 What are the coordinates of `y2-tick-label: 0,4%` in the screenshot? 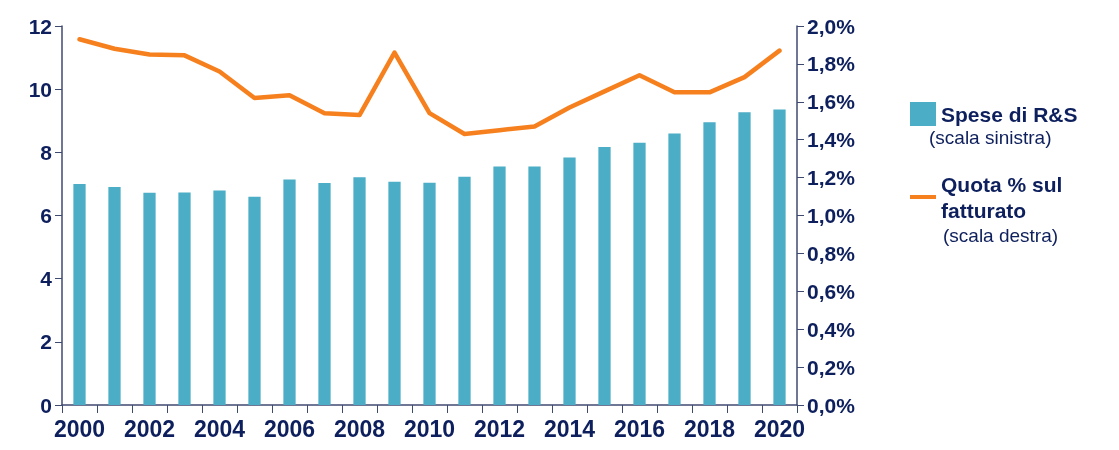 It's located at (831, 329).